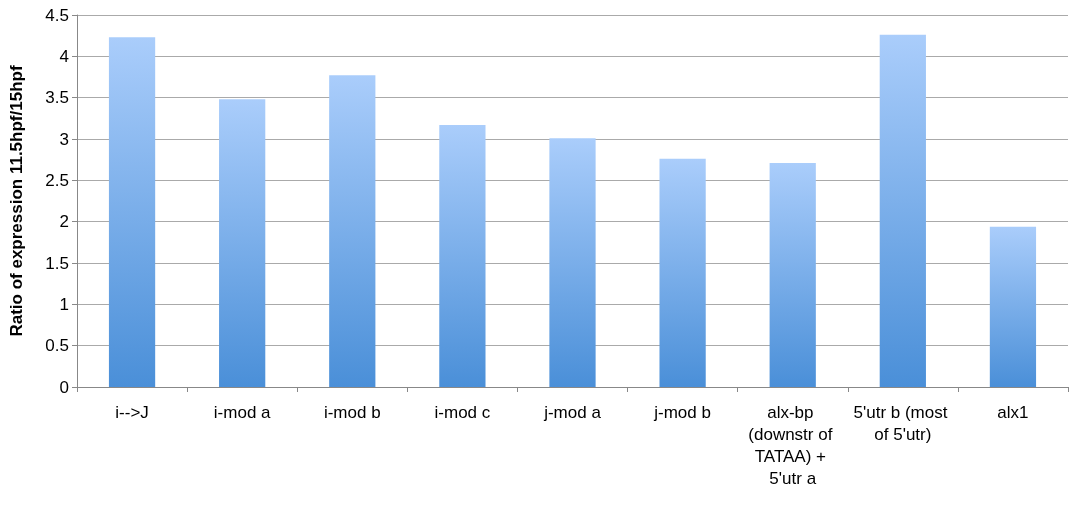 The height and width of the screenshot is (506, 1080). I want to click on y-tick-label: 4, so click(64, 56).